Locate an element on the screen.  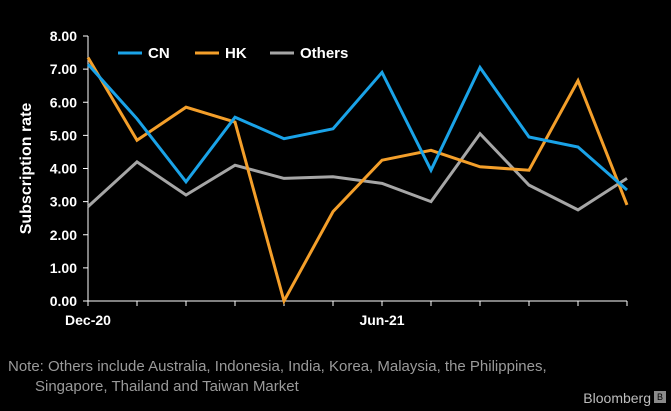
legend-label-cn: CN is located at coordinates (159, 53).